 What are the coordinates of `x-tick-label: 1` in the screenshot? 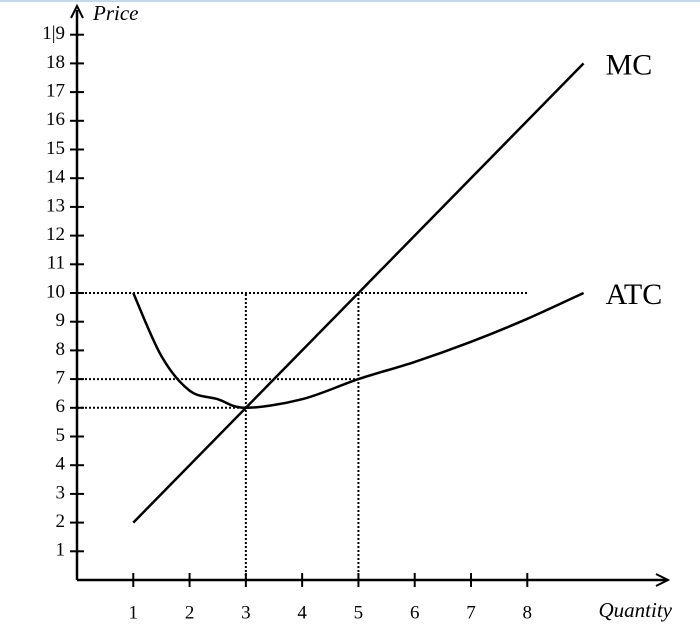 It's located at (134, 612).